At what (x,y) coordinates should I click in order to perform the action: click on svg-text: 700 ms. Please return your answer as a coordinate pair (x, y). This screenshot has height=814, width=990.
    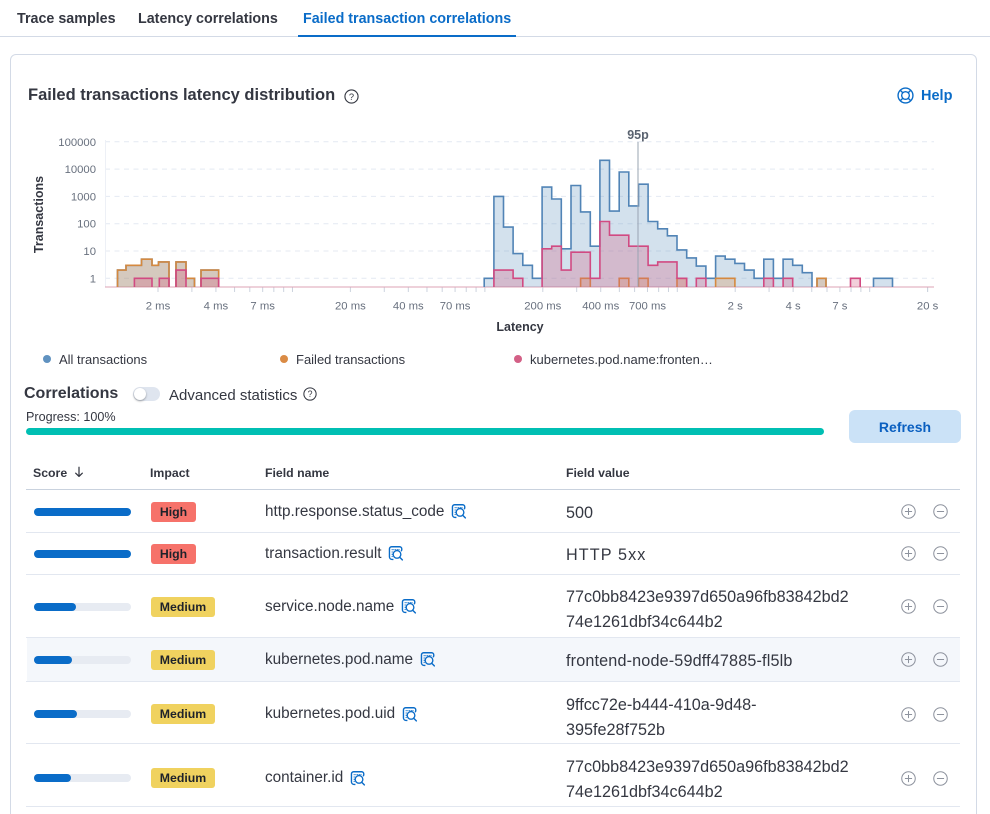
    Looking at the image, I should click on (647, 307).